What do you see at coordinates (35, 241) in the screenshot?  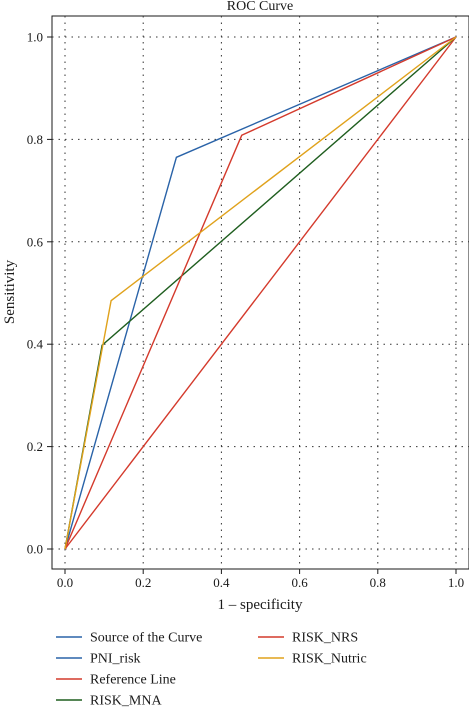 I see `y-tick-label: 0.6` at bounding box center [35, 241].